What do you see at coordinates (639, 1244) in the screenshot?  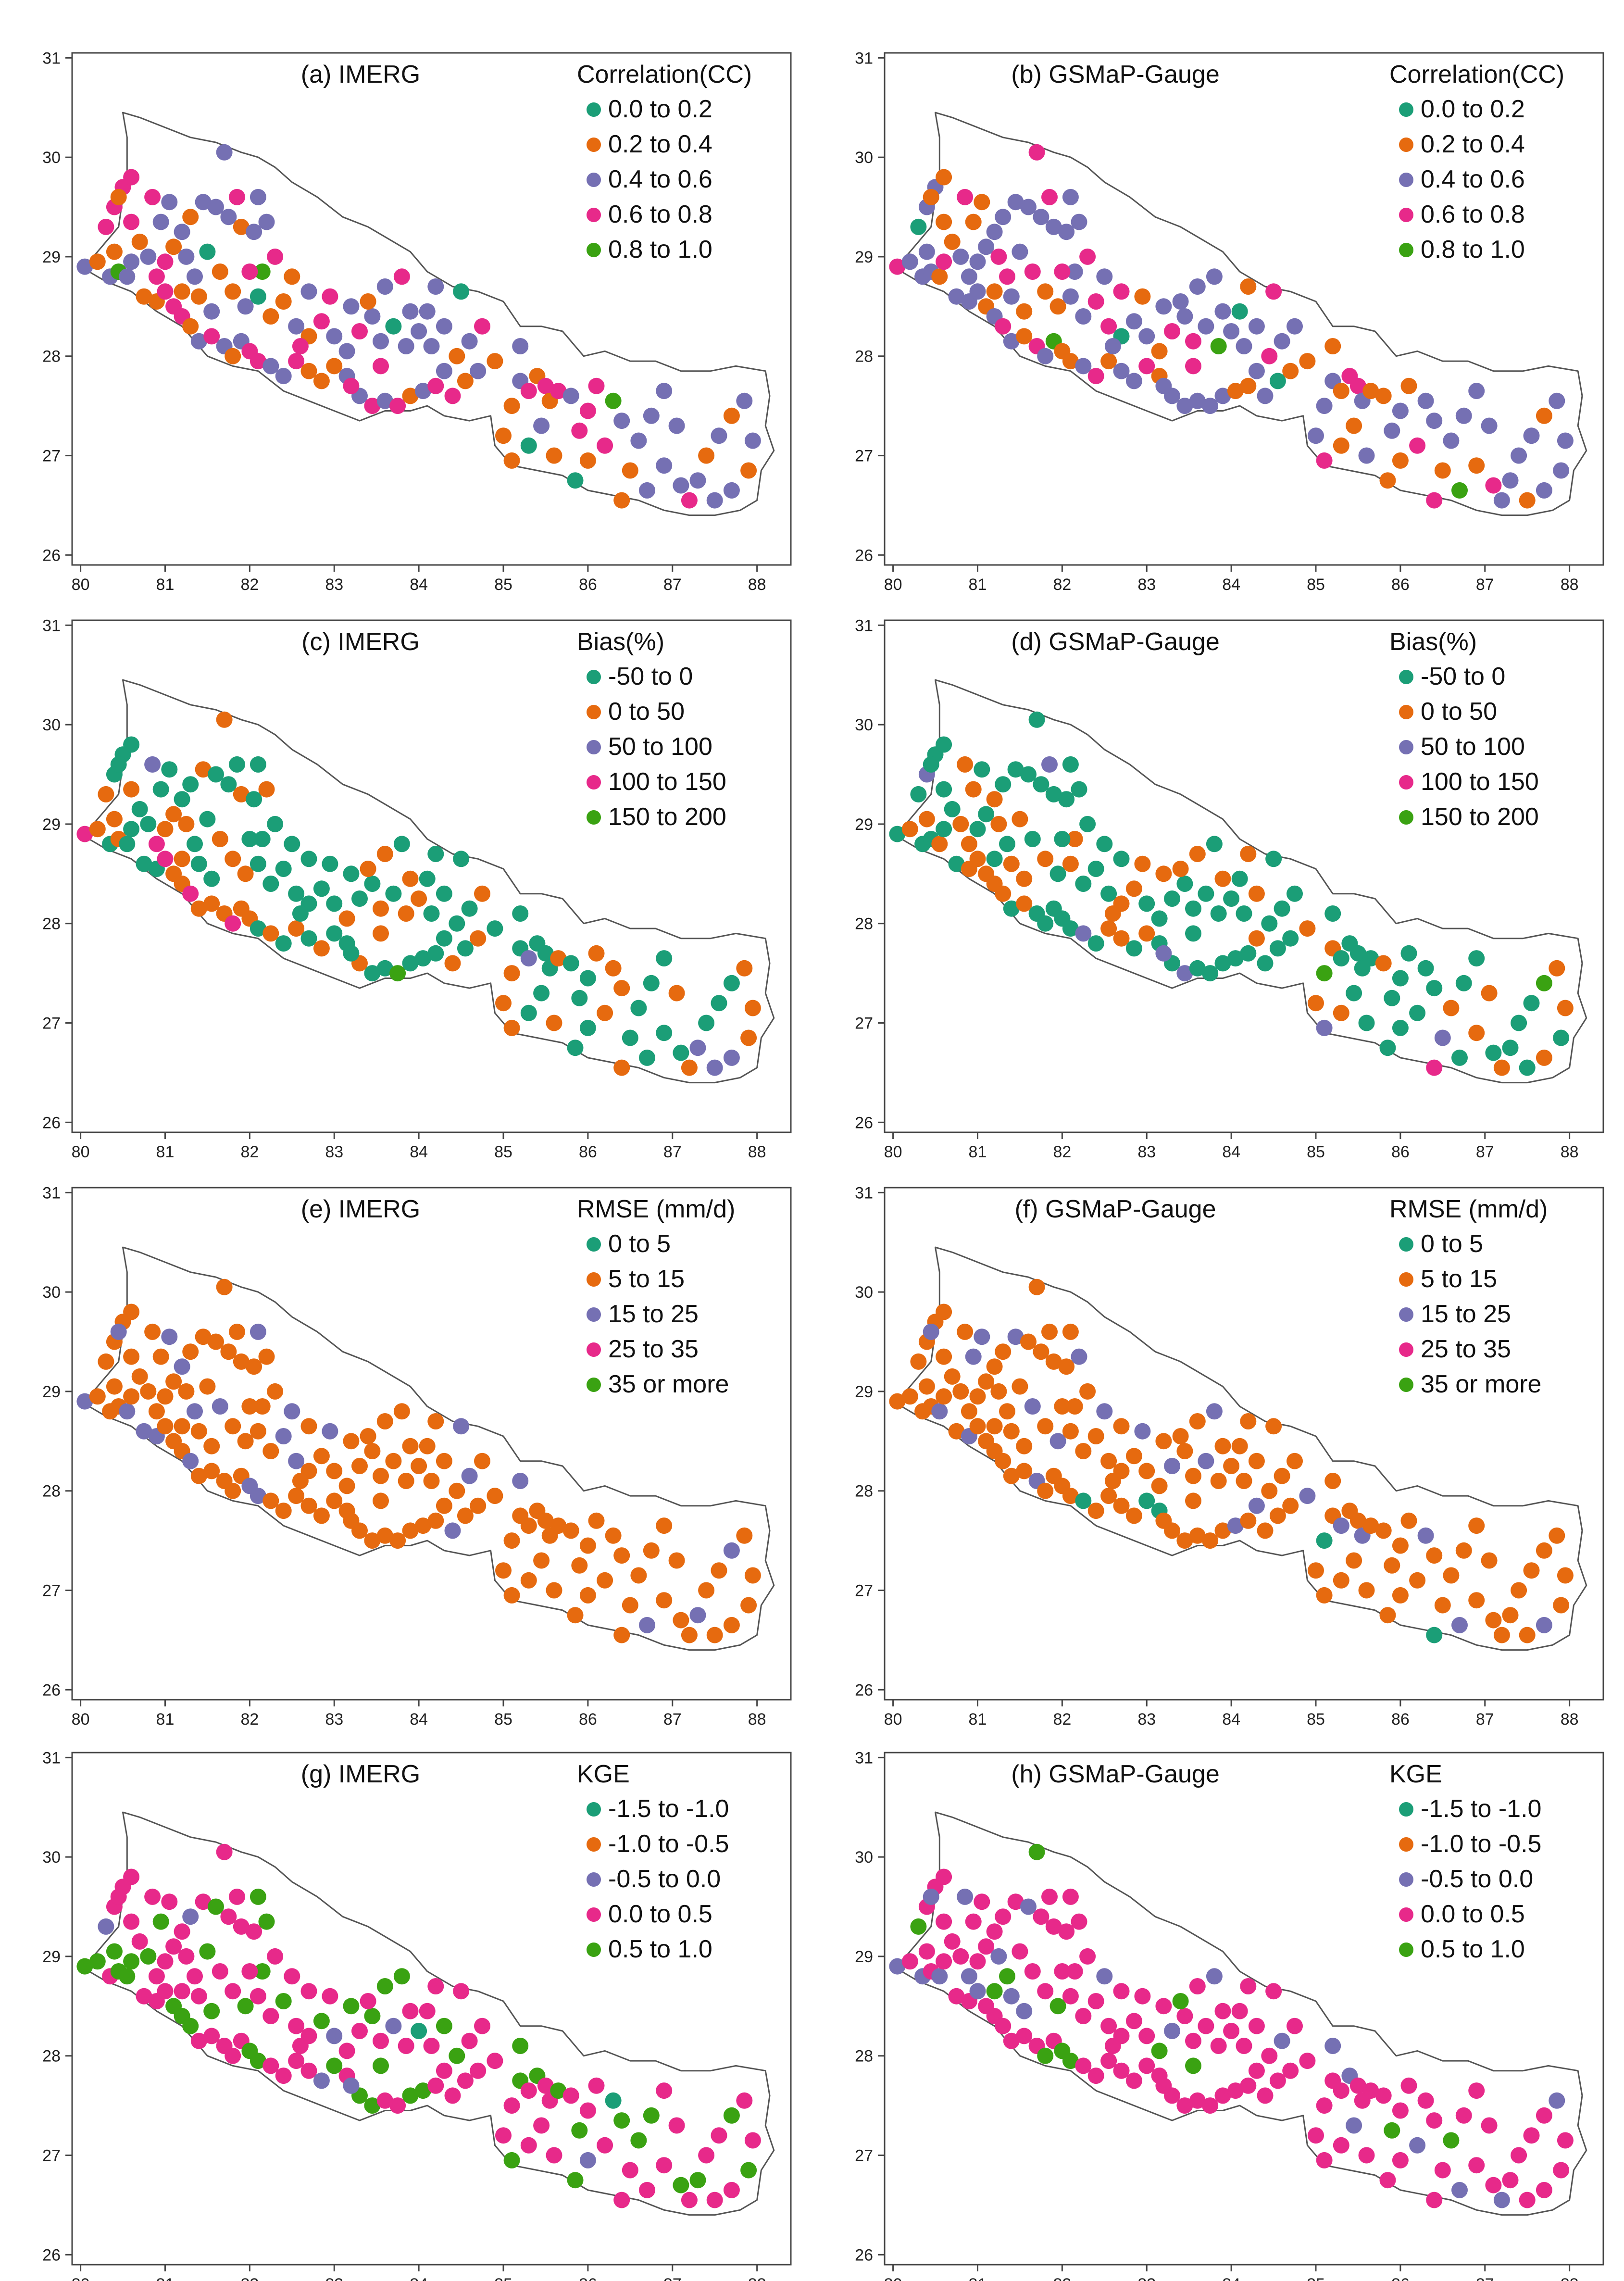 I see `legend-label: 0 to 5` at bounding box center [639, 1244].